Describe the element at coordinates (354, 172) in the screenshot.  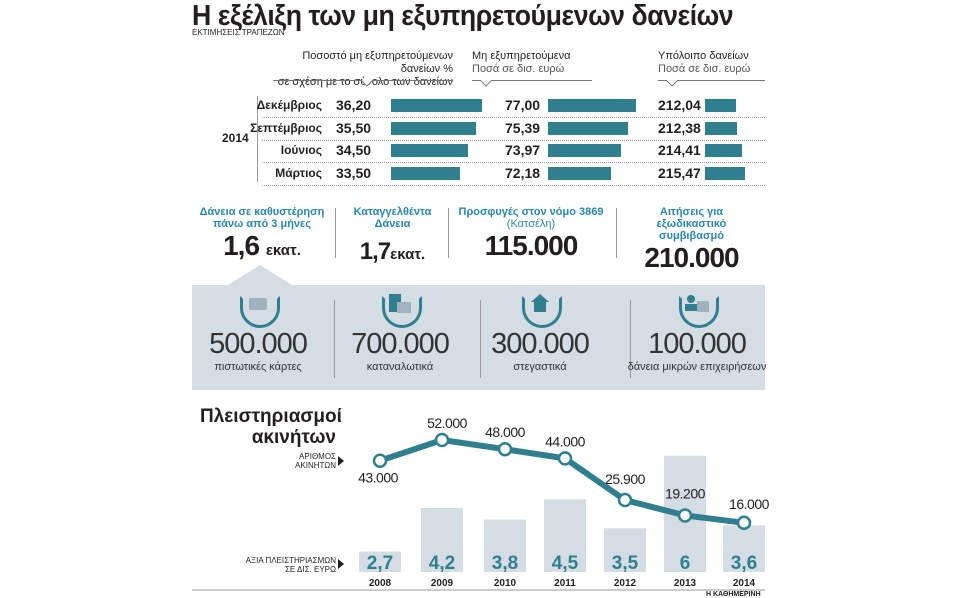
I see `pct-value: 33,50` at that location.